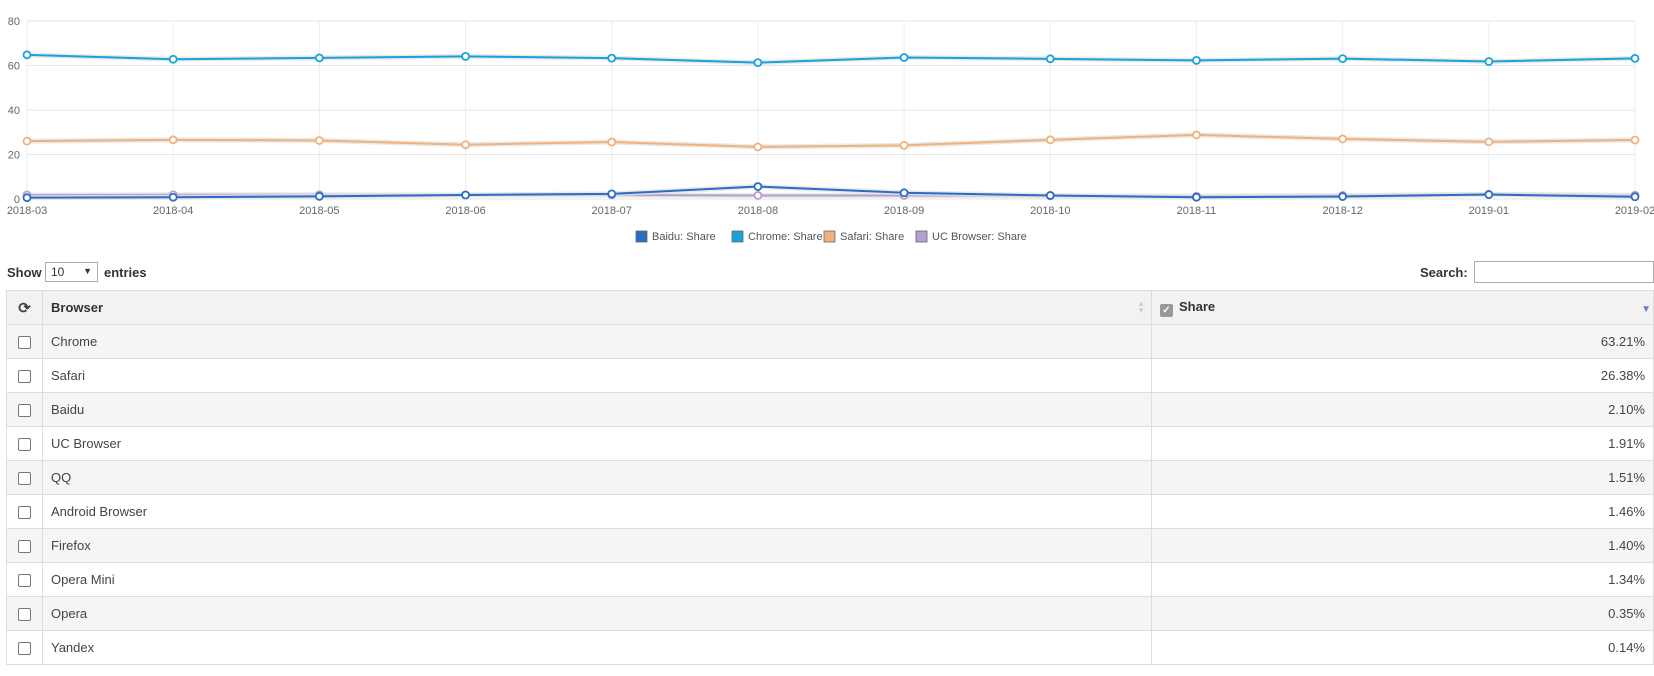 The image size is (1654, 676). Describe the element at coordinates (597, 443) in the screenshot. I see `browser-name-cell: UC Browser` at that location.